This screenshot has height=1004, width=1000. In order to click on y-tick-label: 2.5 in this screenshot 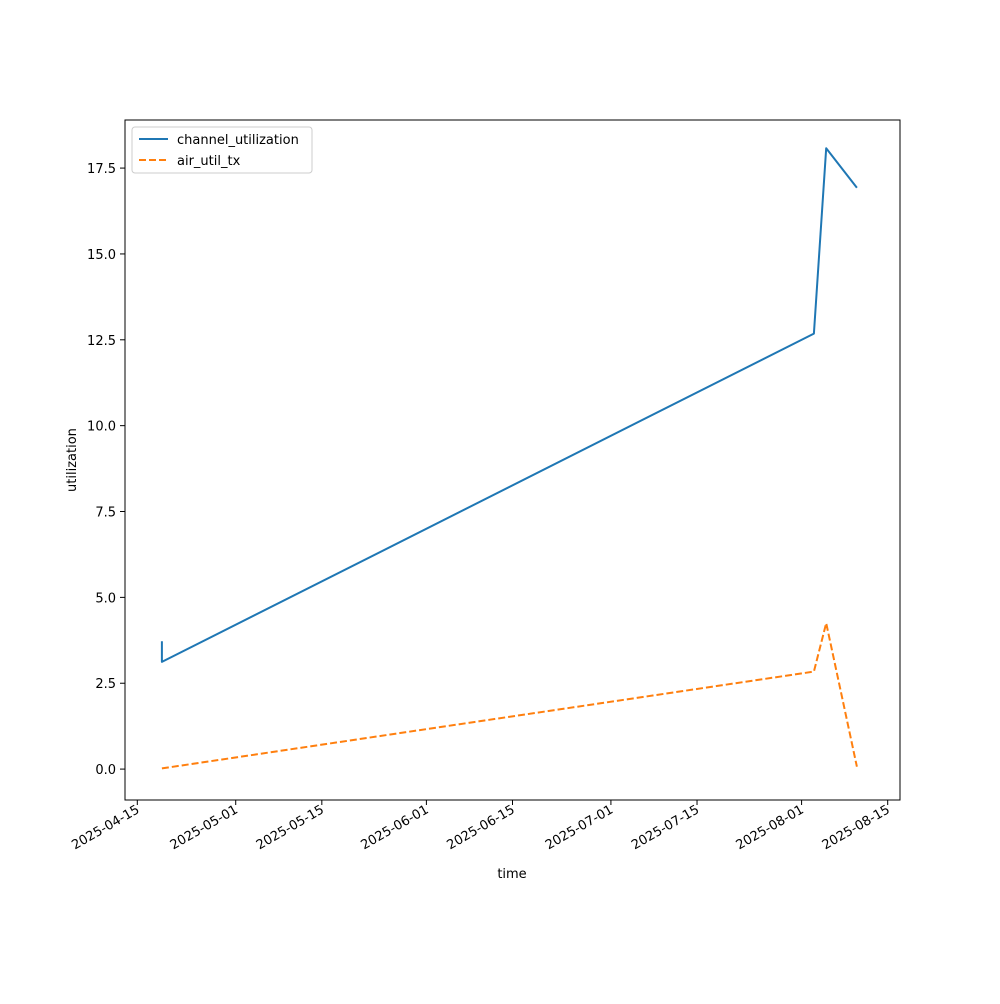, I will do `click(105, 684)`.